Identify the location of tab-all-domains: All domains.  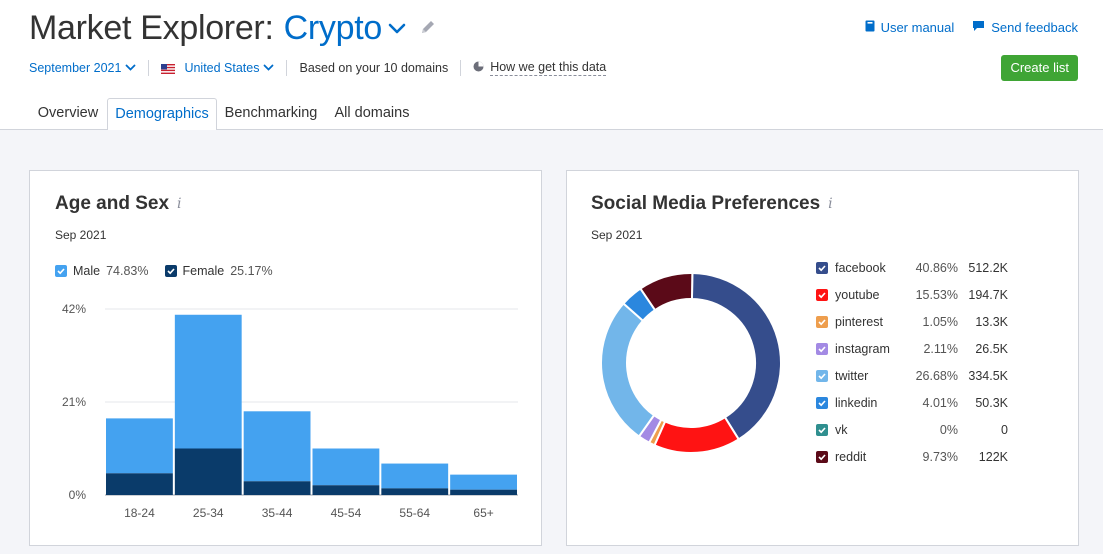
(372, 113).